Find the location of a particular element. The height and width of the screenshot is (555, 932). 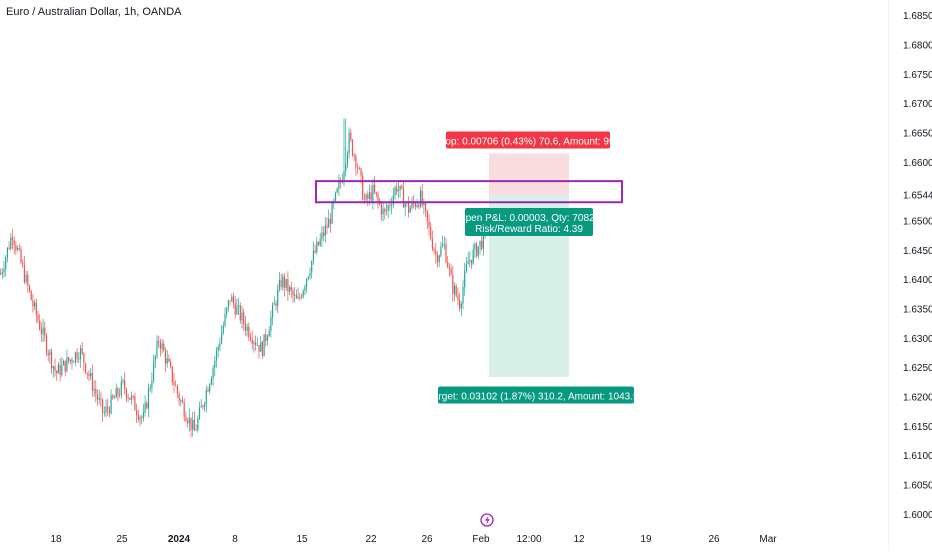

pnl-label-text: Risk/Reward Ratio: 4.39 is located at coordinates (529, 229).